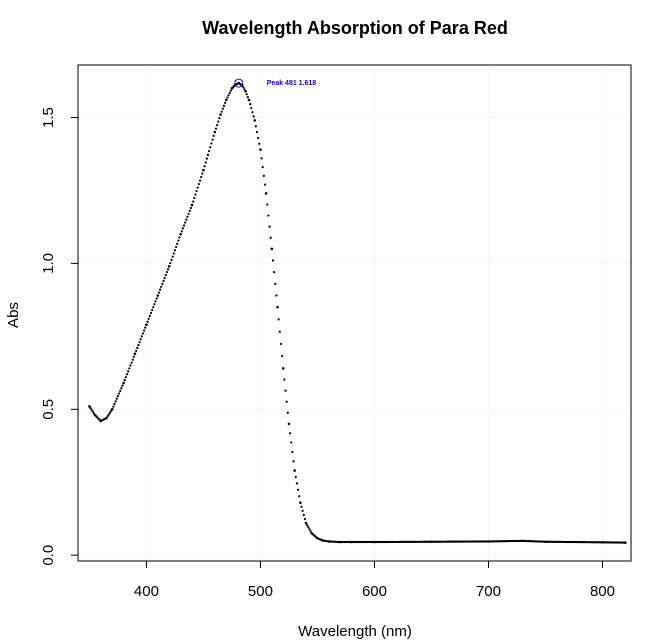 Image resolution: width=670 pixels, height=641 pixels. I want to click on peak-annotation: Peak 481 1.618, so click(275, 83).